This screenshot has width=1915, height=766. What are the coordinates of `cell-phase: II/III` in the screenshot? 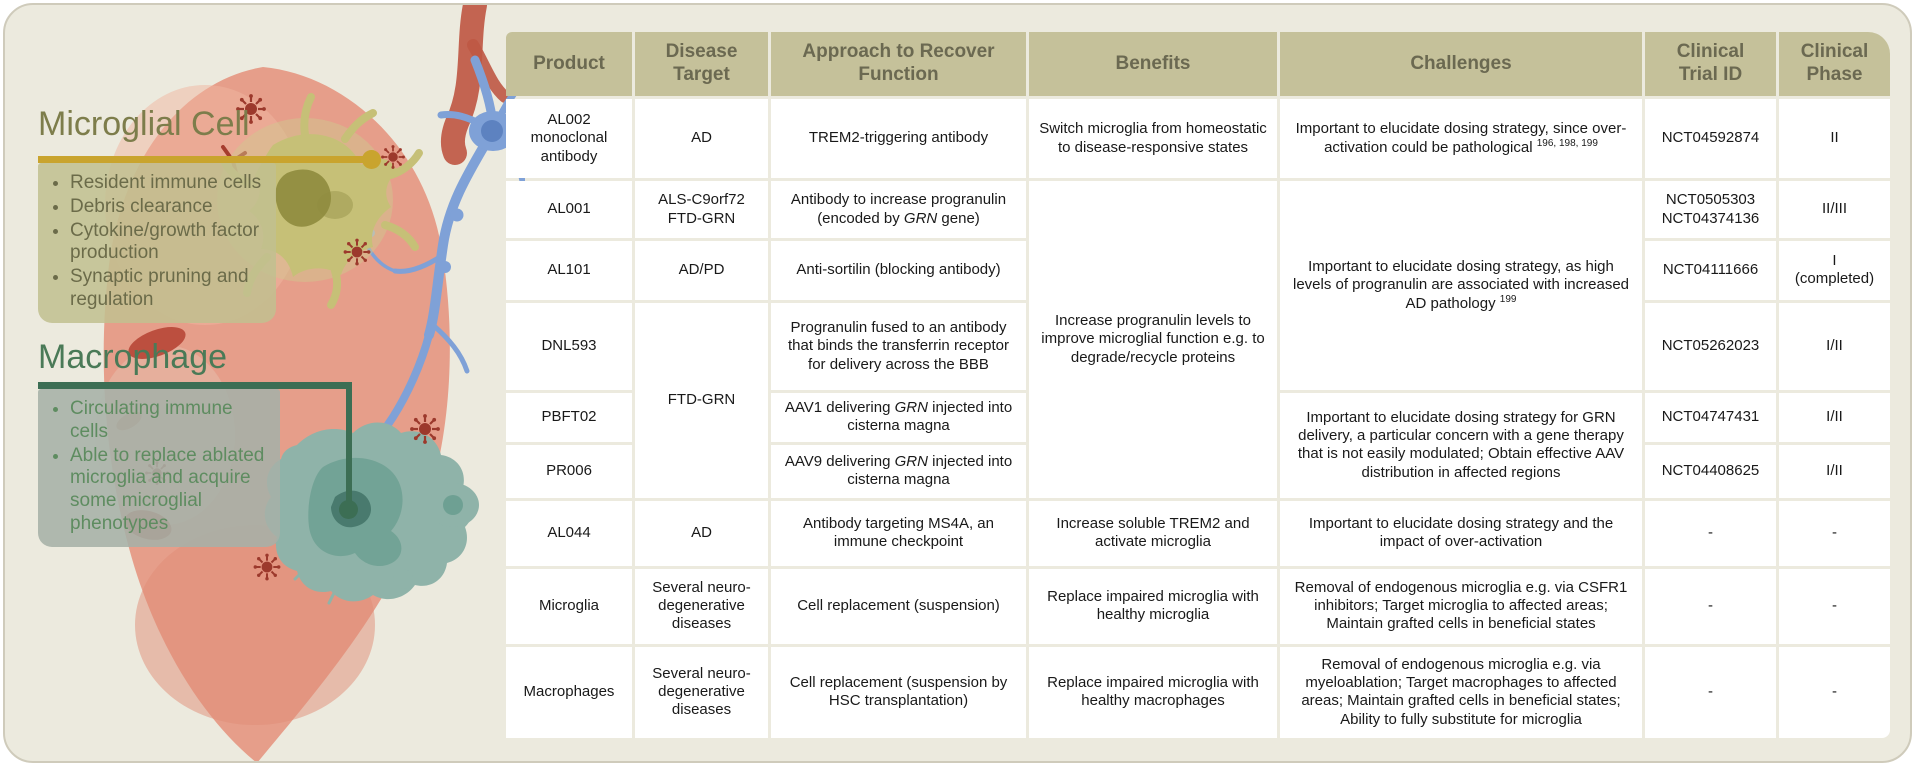 It's located at (1834, 209).